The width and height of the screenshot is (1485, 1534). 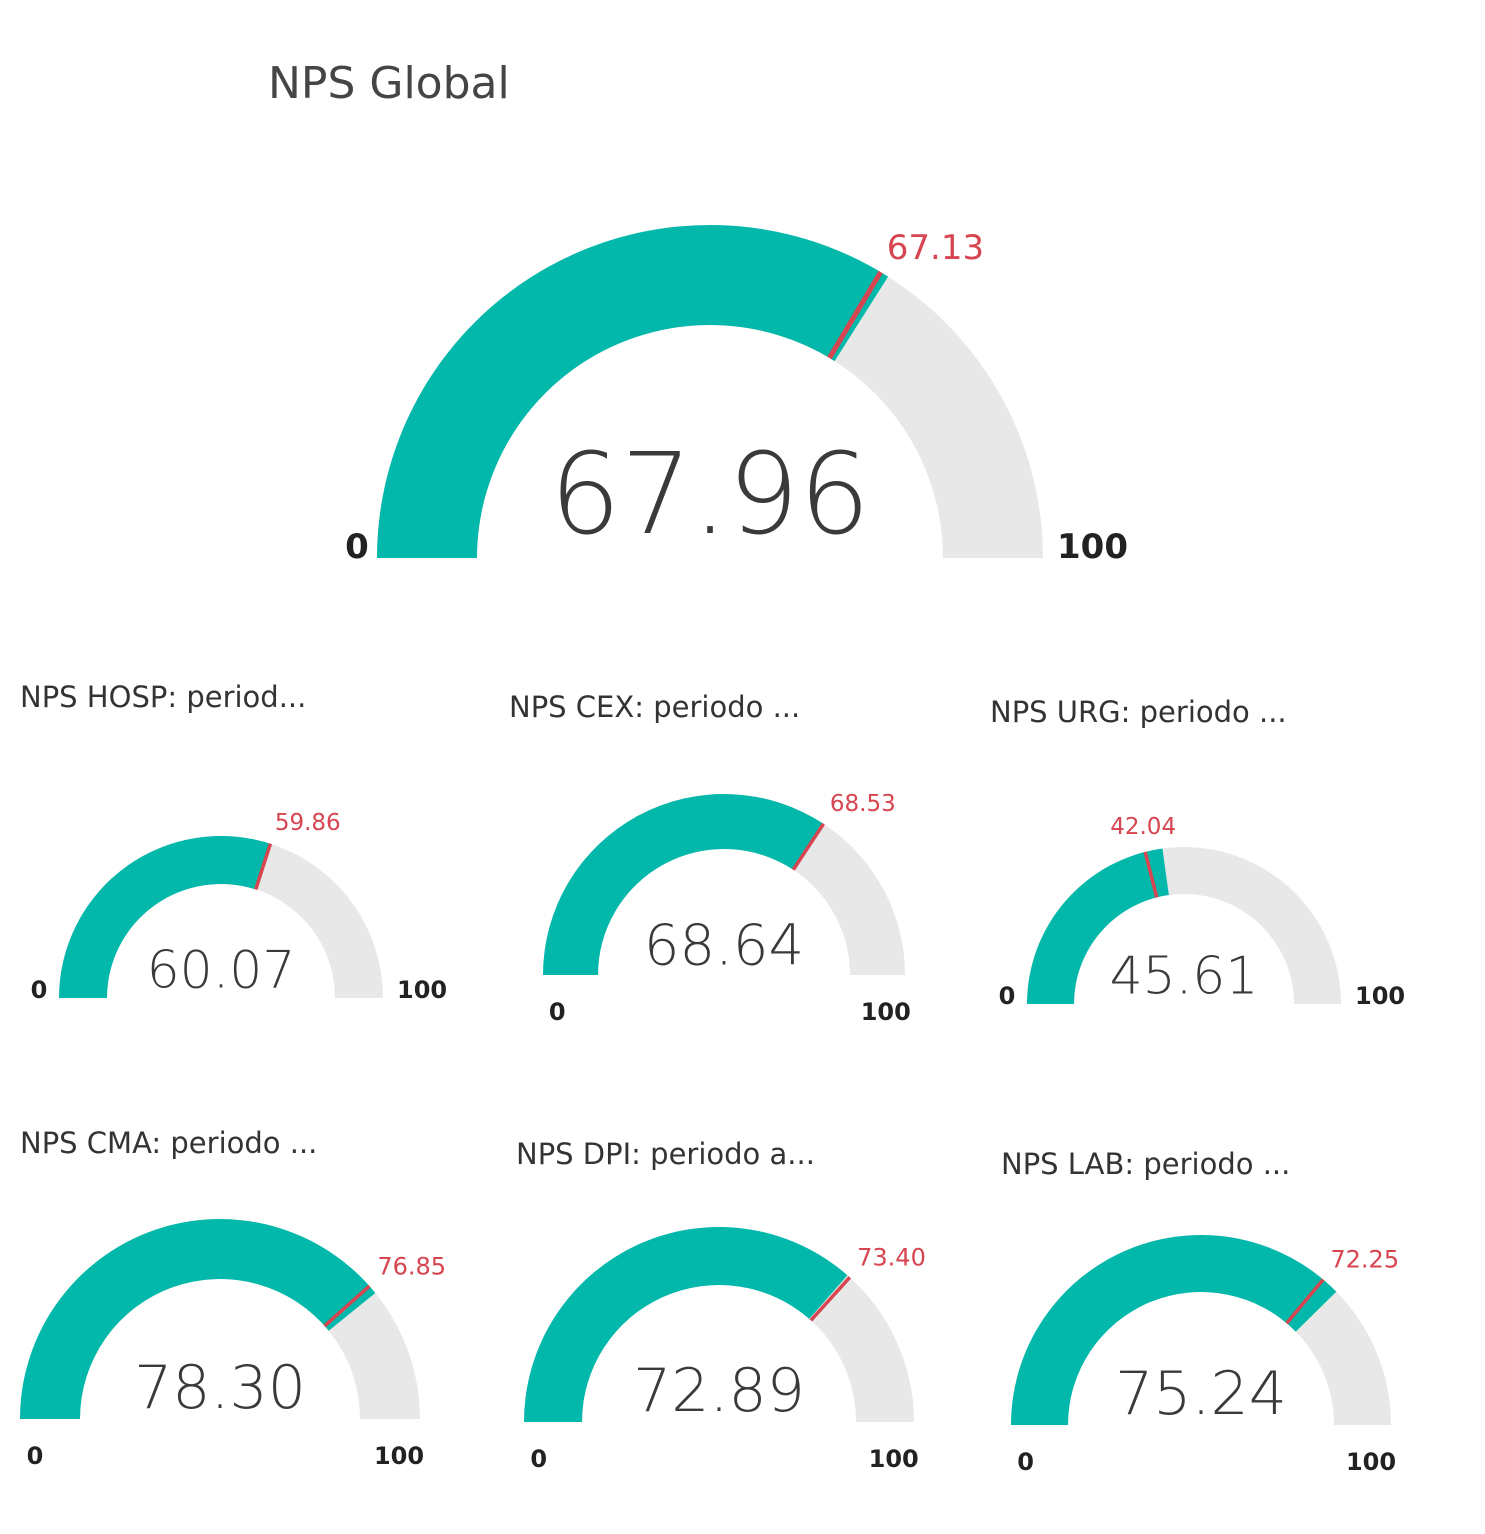 I want to click on gauge-value: 60.07, so click(x=221, y=971).